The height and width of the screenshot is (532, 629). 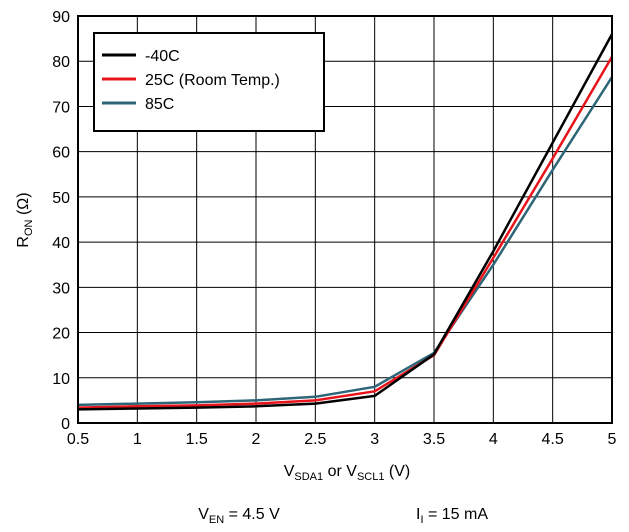 I want to click on x-tick-label: 3, so click(x=374, y=439).